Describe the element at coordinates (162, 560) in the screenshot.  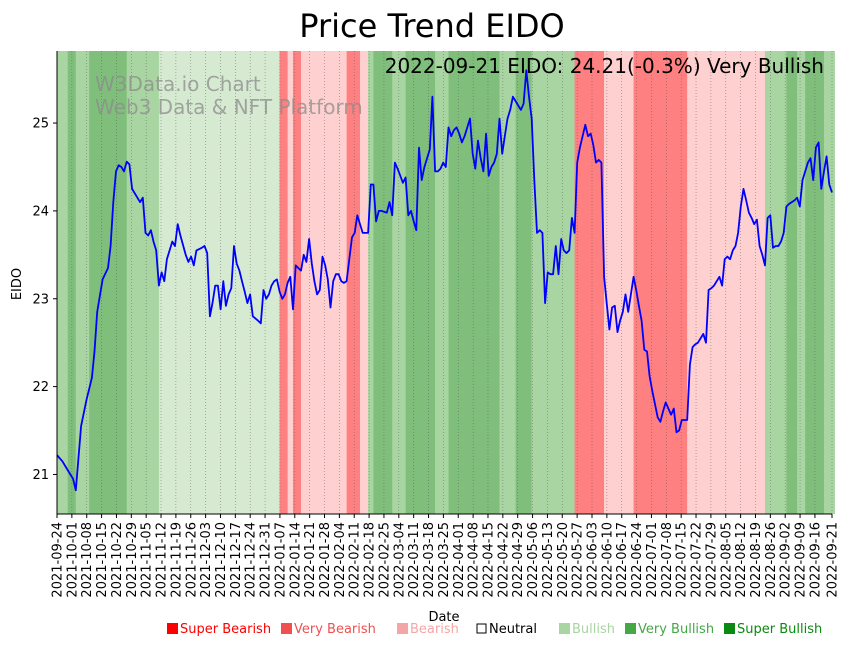
I see `x-tick-label: 2021-11-12` at that location.